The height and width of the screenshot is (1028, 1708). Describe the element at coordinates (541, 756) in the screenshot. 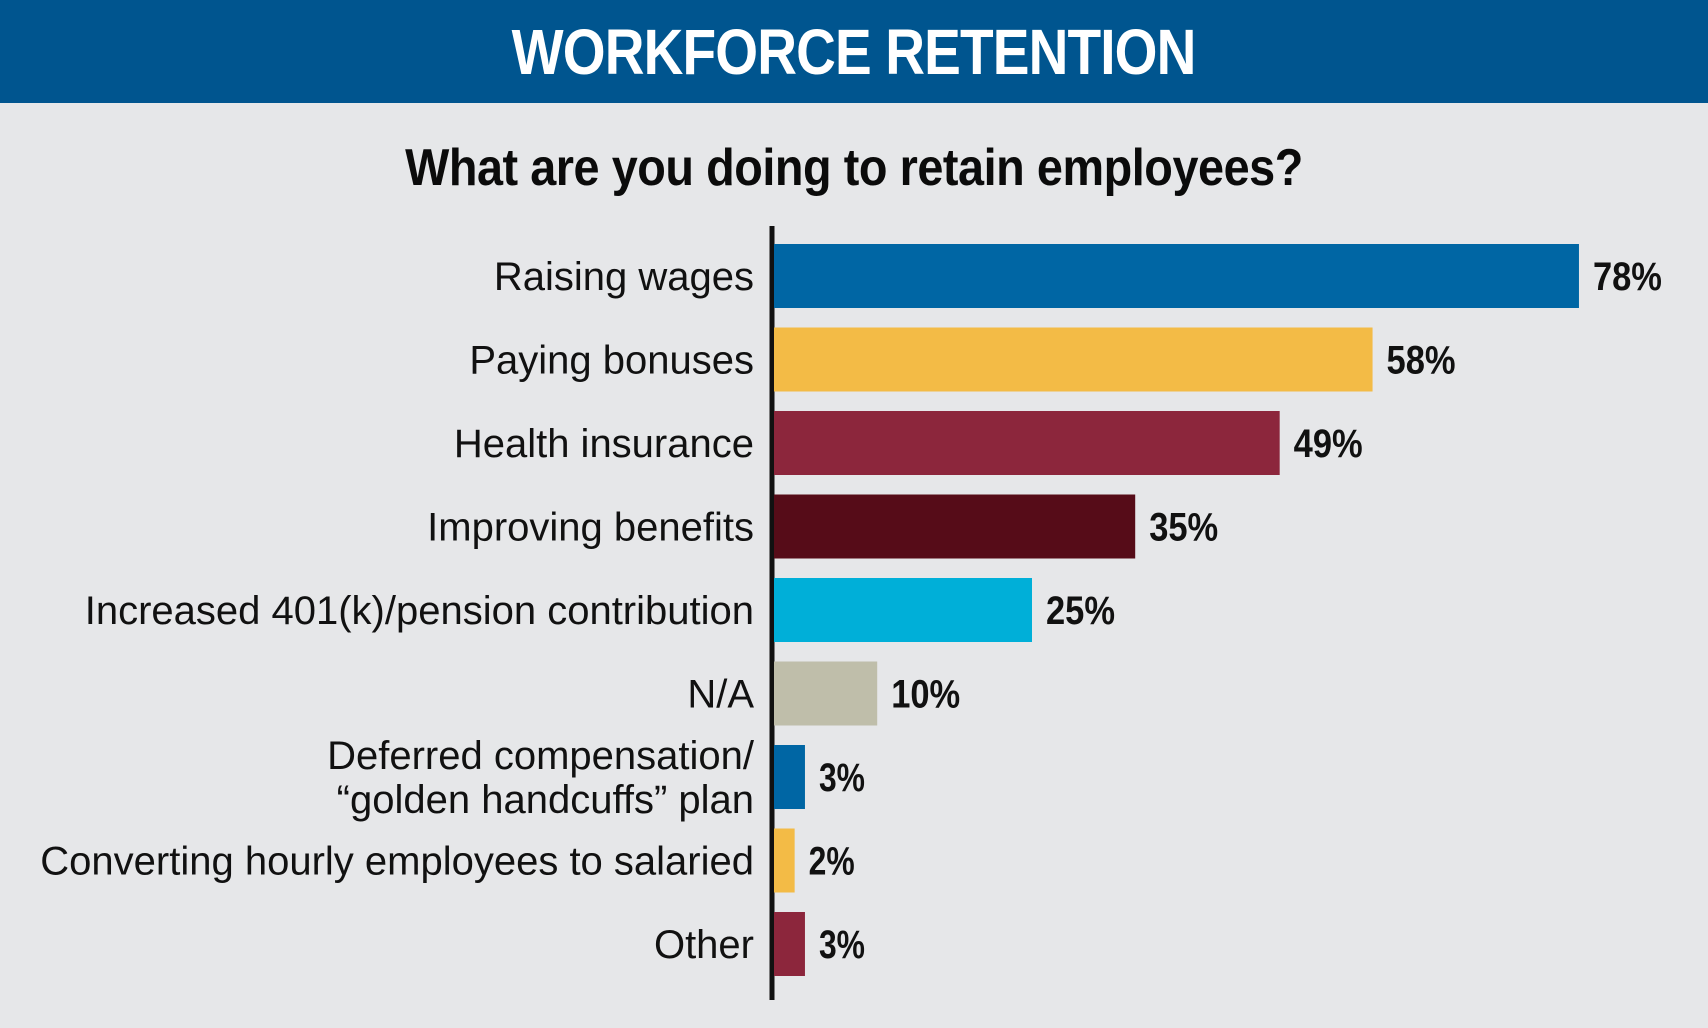

I see `category-label-6-line-0: Deferred compensation/` at that location.